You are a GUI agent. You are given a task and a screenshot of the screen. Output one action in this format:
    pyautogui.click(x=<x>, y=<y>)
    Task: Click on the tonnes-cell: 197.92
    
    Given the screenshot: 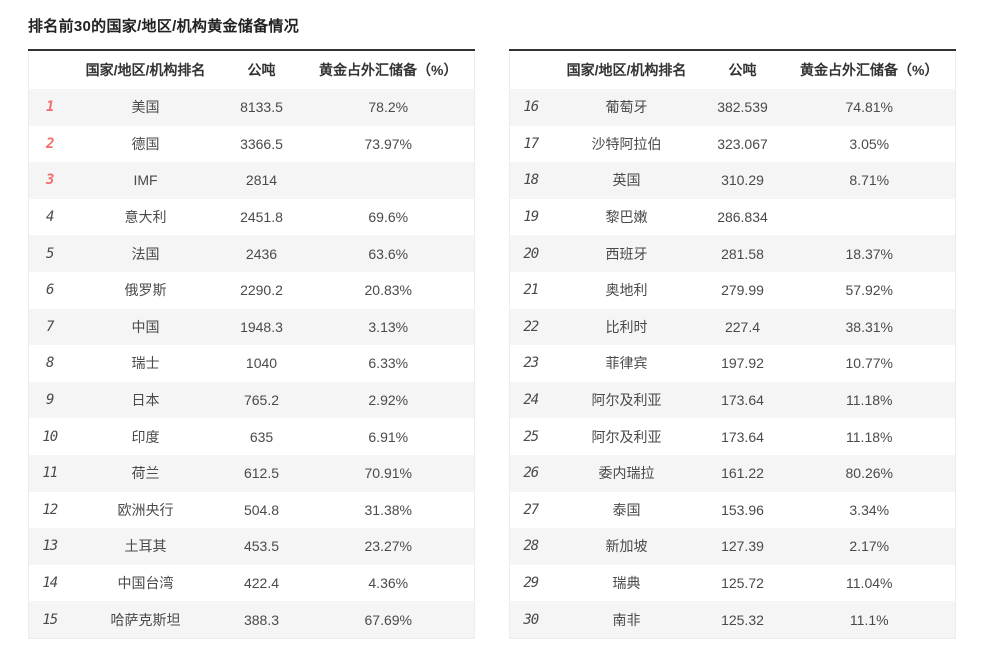 What is the action you would take?
    pyautogui.click(x=742, y=363)
    